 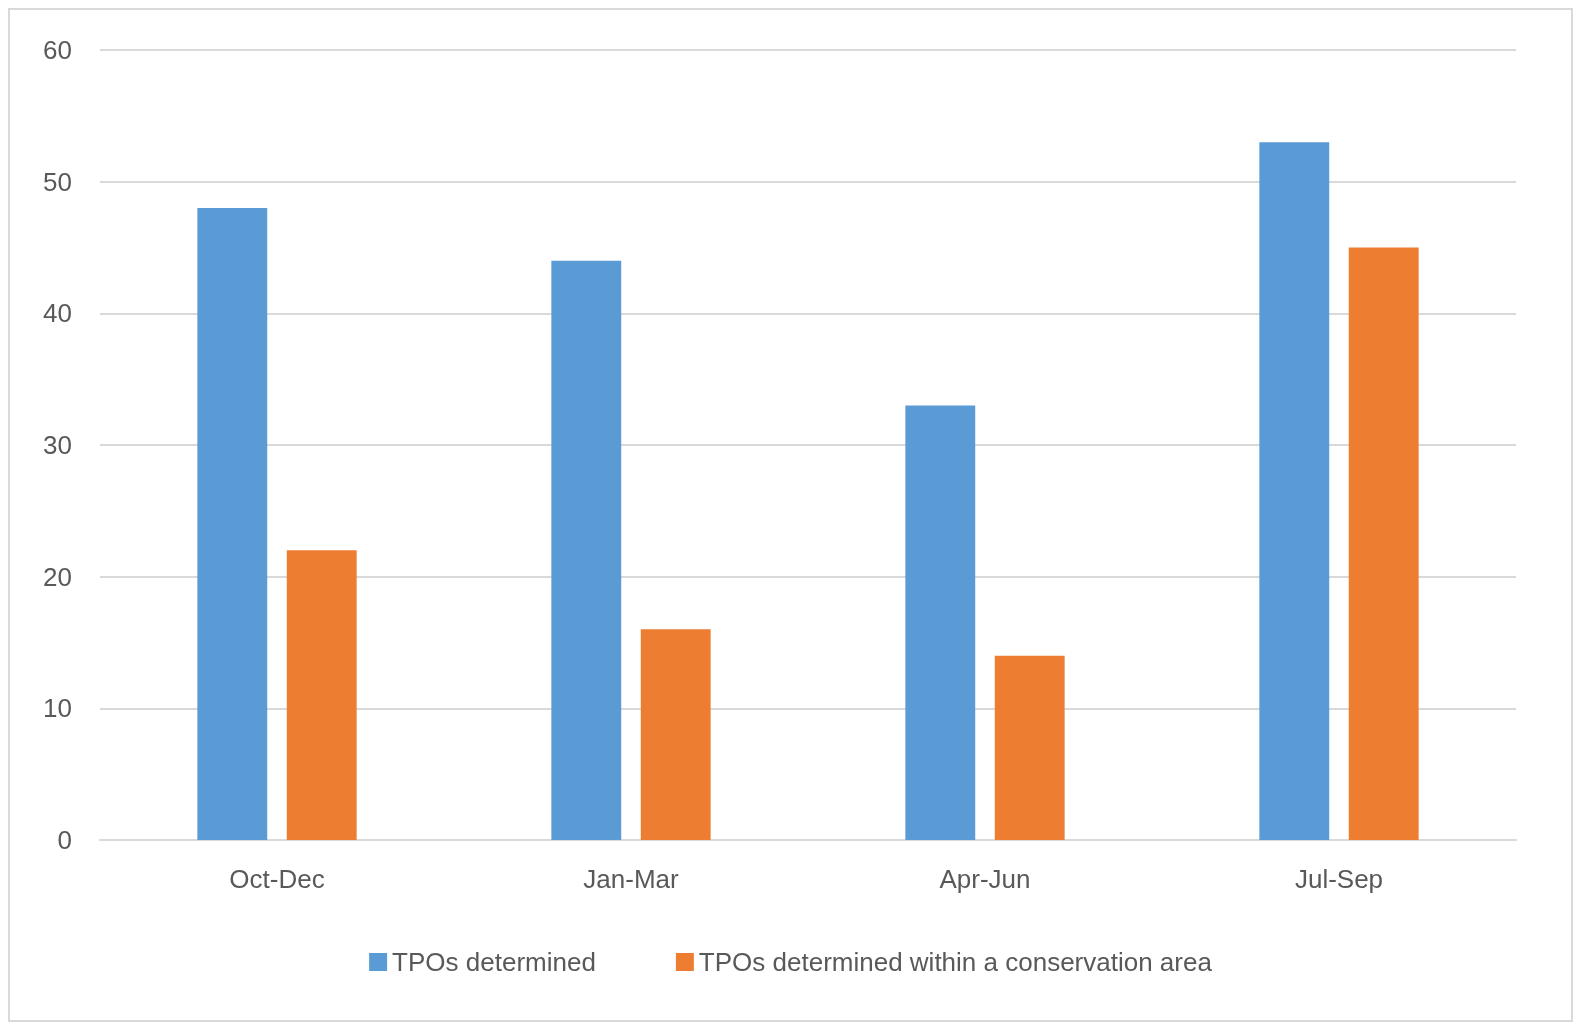 I want to click on y-tick-label: 50, so click(x=57, y=181).